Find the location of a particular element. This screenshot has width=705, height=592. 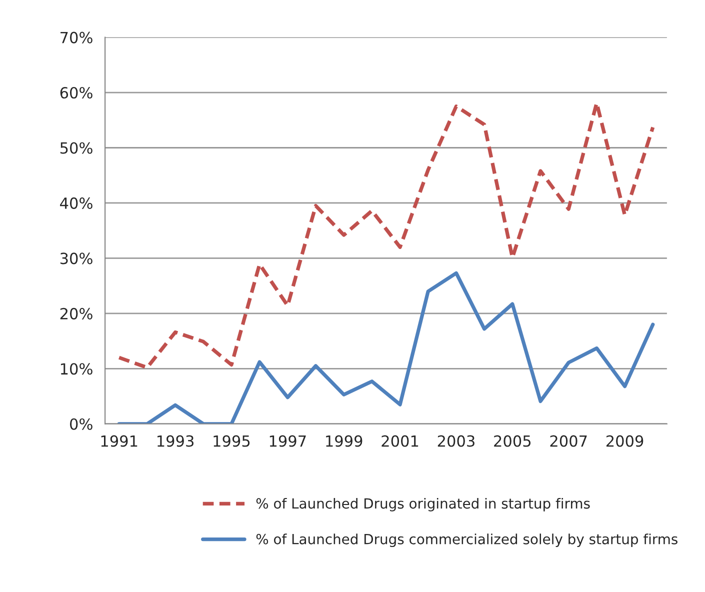

legend-label: % of Launched Drugs commercialized solely by startup firms is located at coordinates (467, 541).